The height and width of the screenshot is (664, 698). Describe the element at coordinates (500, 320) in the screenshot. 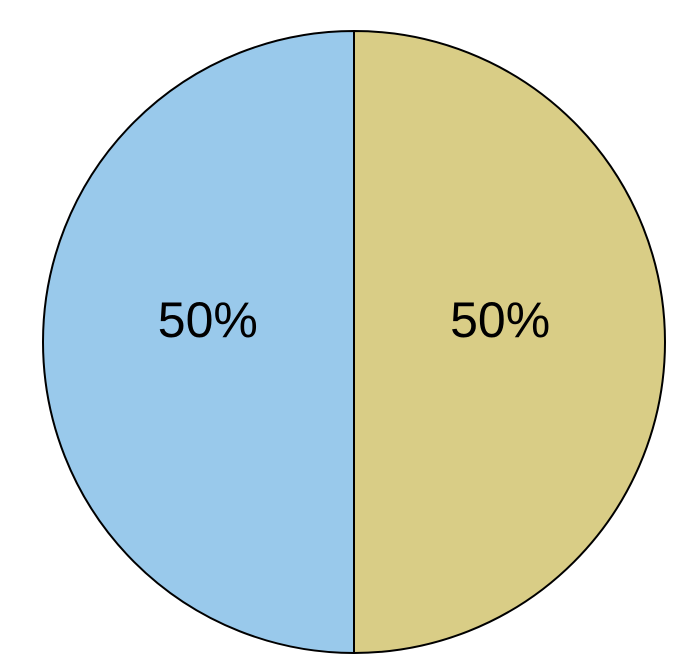

I see `pie-slice-label-2: 50%` at that location.